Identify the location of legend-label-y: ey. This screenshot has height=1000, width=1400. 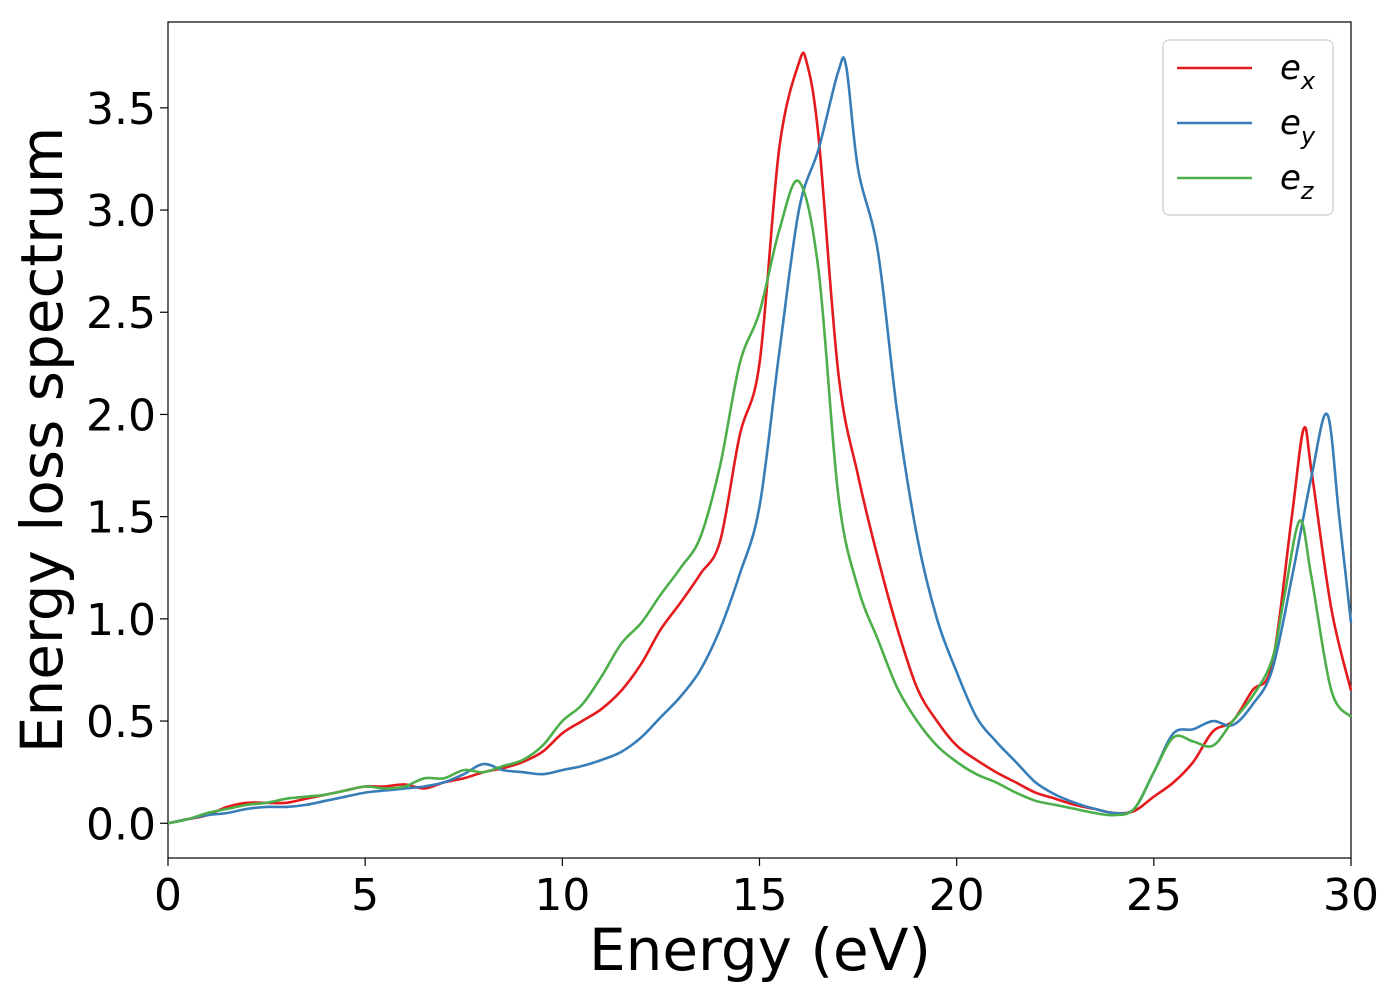
(1298, 126).